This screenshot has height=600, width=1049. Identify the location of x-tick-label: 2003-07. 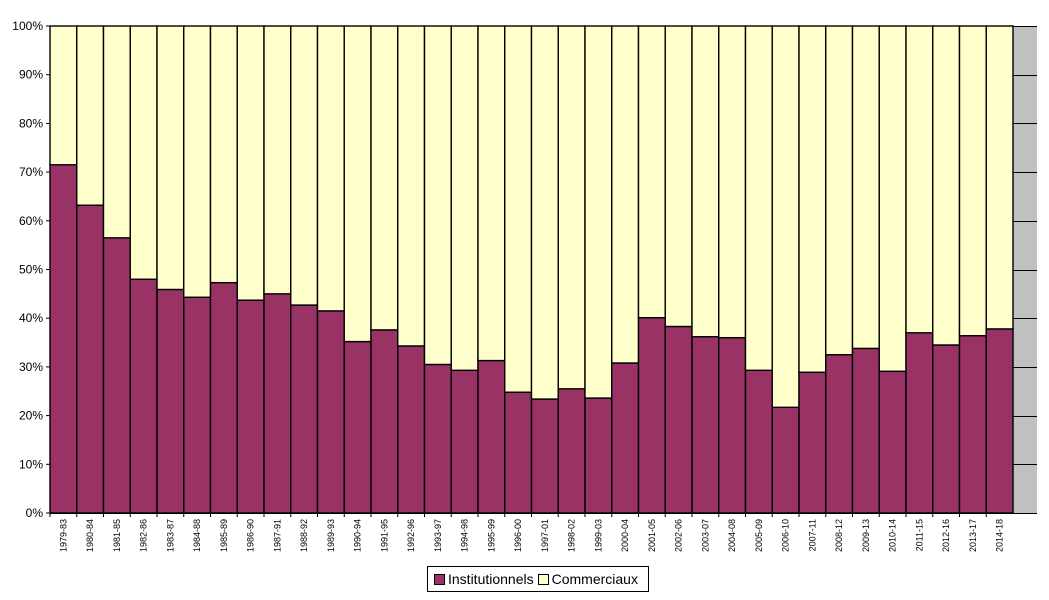
(705, 535).